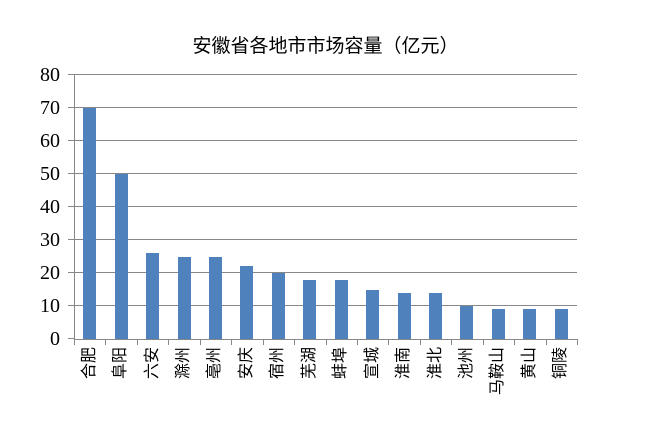  I want to click on y-axis-label: 20, so click(50, 273).